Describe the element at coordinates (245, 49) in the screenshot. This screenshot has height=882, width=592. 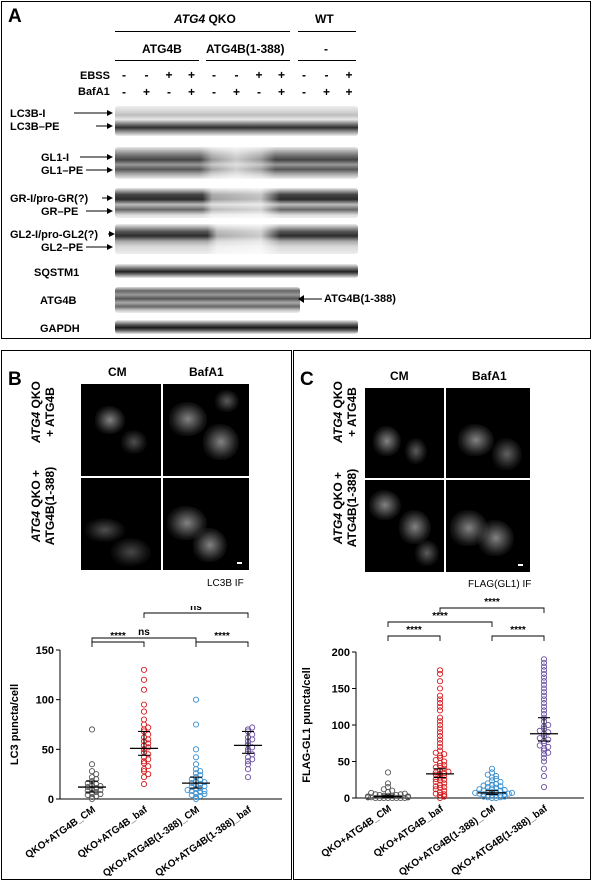
I see `sub-header-atg4b-trunc: ATG4B(1-388)` at that location.